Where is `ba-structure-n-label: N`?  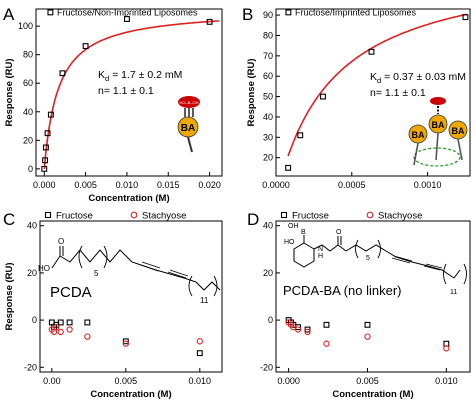 ba-structure-n-label: N is located at coordinates (320, 249).